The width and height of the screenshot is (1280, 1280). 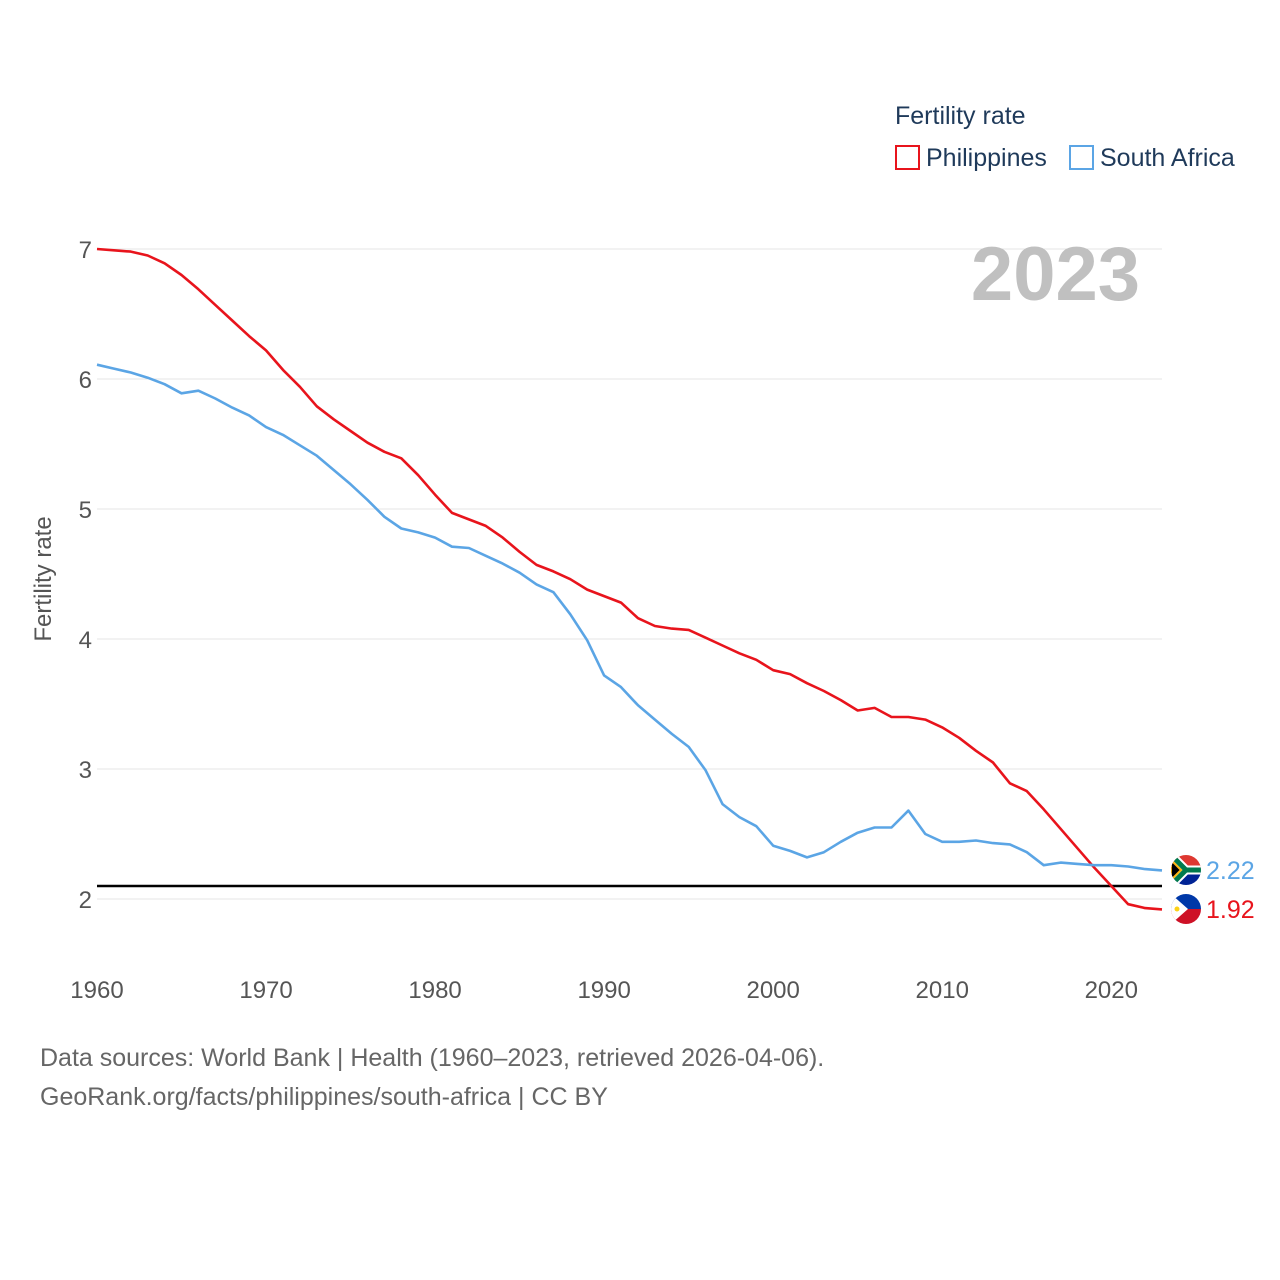 What do you see at coordinates (43, 578) in the screenshot?
I see `y-axis-label: Fertility rate` at bounding box center [43, 578].